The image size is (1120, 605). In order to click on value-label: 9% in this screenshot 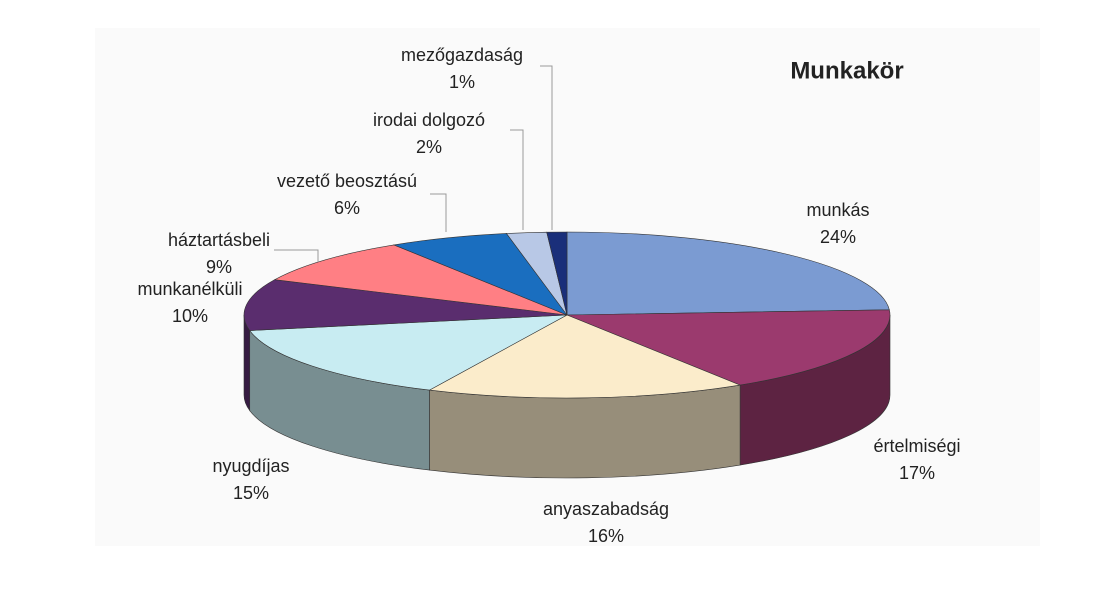, I will do `click(219, 267)`.